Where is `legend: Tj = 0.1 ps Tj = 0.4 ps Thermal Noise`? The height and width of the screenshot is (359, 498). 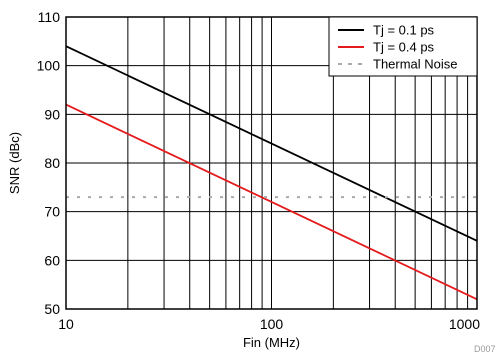
legend: Tj = 0.1 ps Tj = 0.4 ps Thermal Noise is located at coordinates (403, 46).